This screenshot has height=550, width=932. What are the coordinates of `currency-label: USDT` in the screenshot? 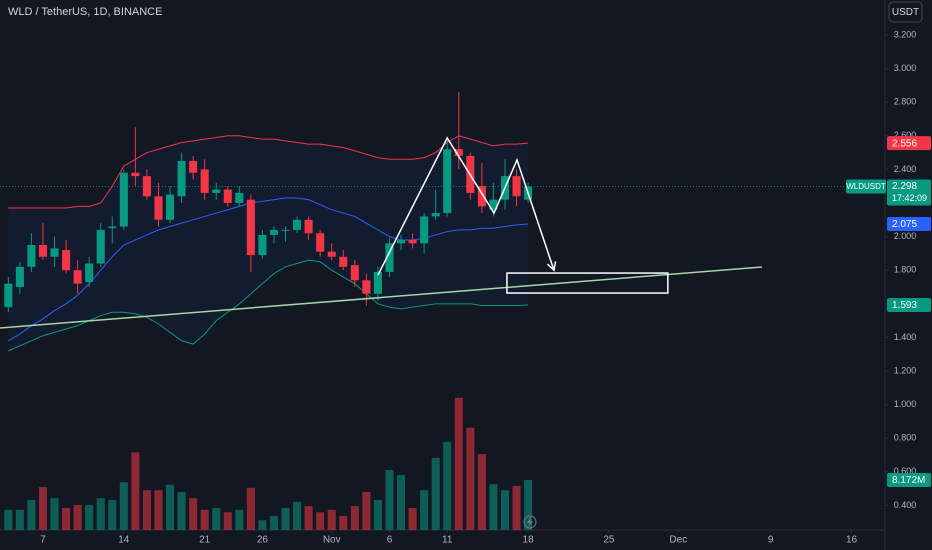 It's located at (905, 12).